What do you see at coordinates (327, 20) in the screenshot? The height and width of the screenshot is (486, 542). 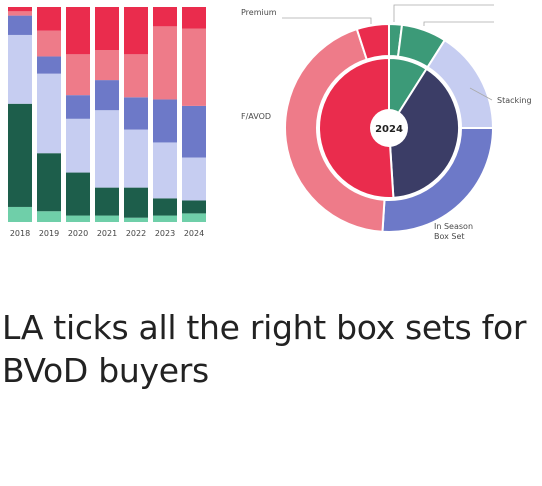 I see `premium-leader-line` at bounding box center [327, 20].